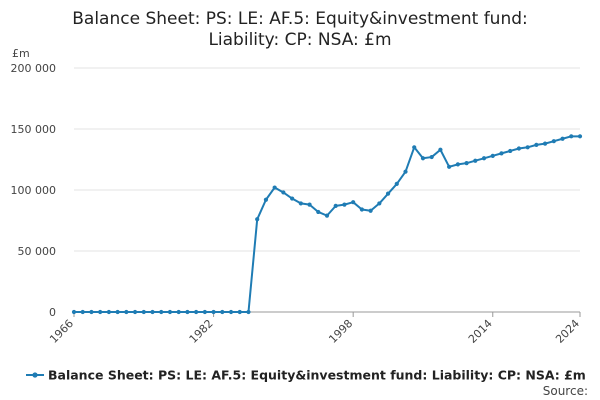 The height and width of the screenshot is (400, 600). I want to click on y-tick-label: 50 000, so click(37, 251).